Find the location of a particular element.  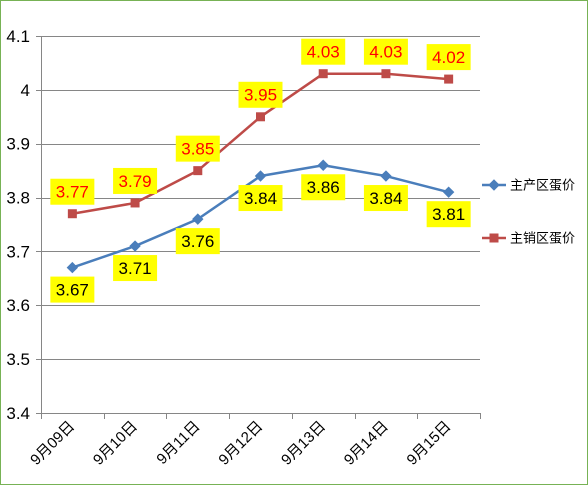

legend-label: 主销区蛋价 is located at coordinates (542, 238).